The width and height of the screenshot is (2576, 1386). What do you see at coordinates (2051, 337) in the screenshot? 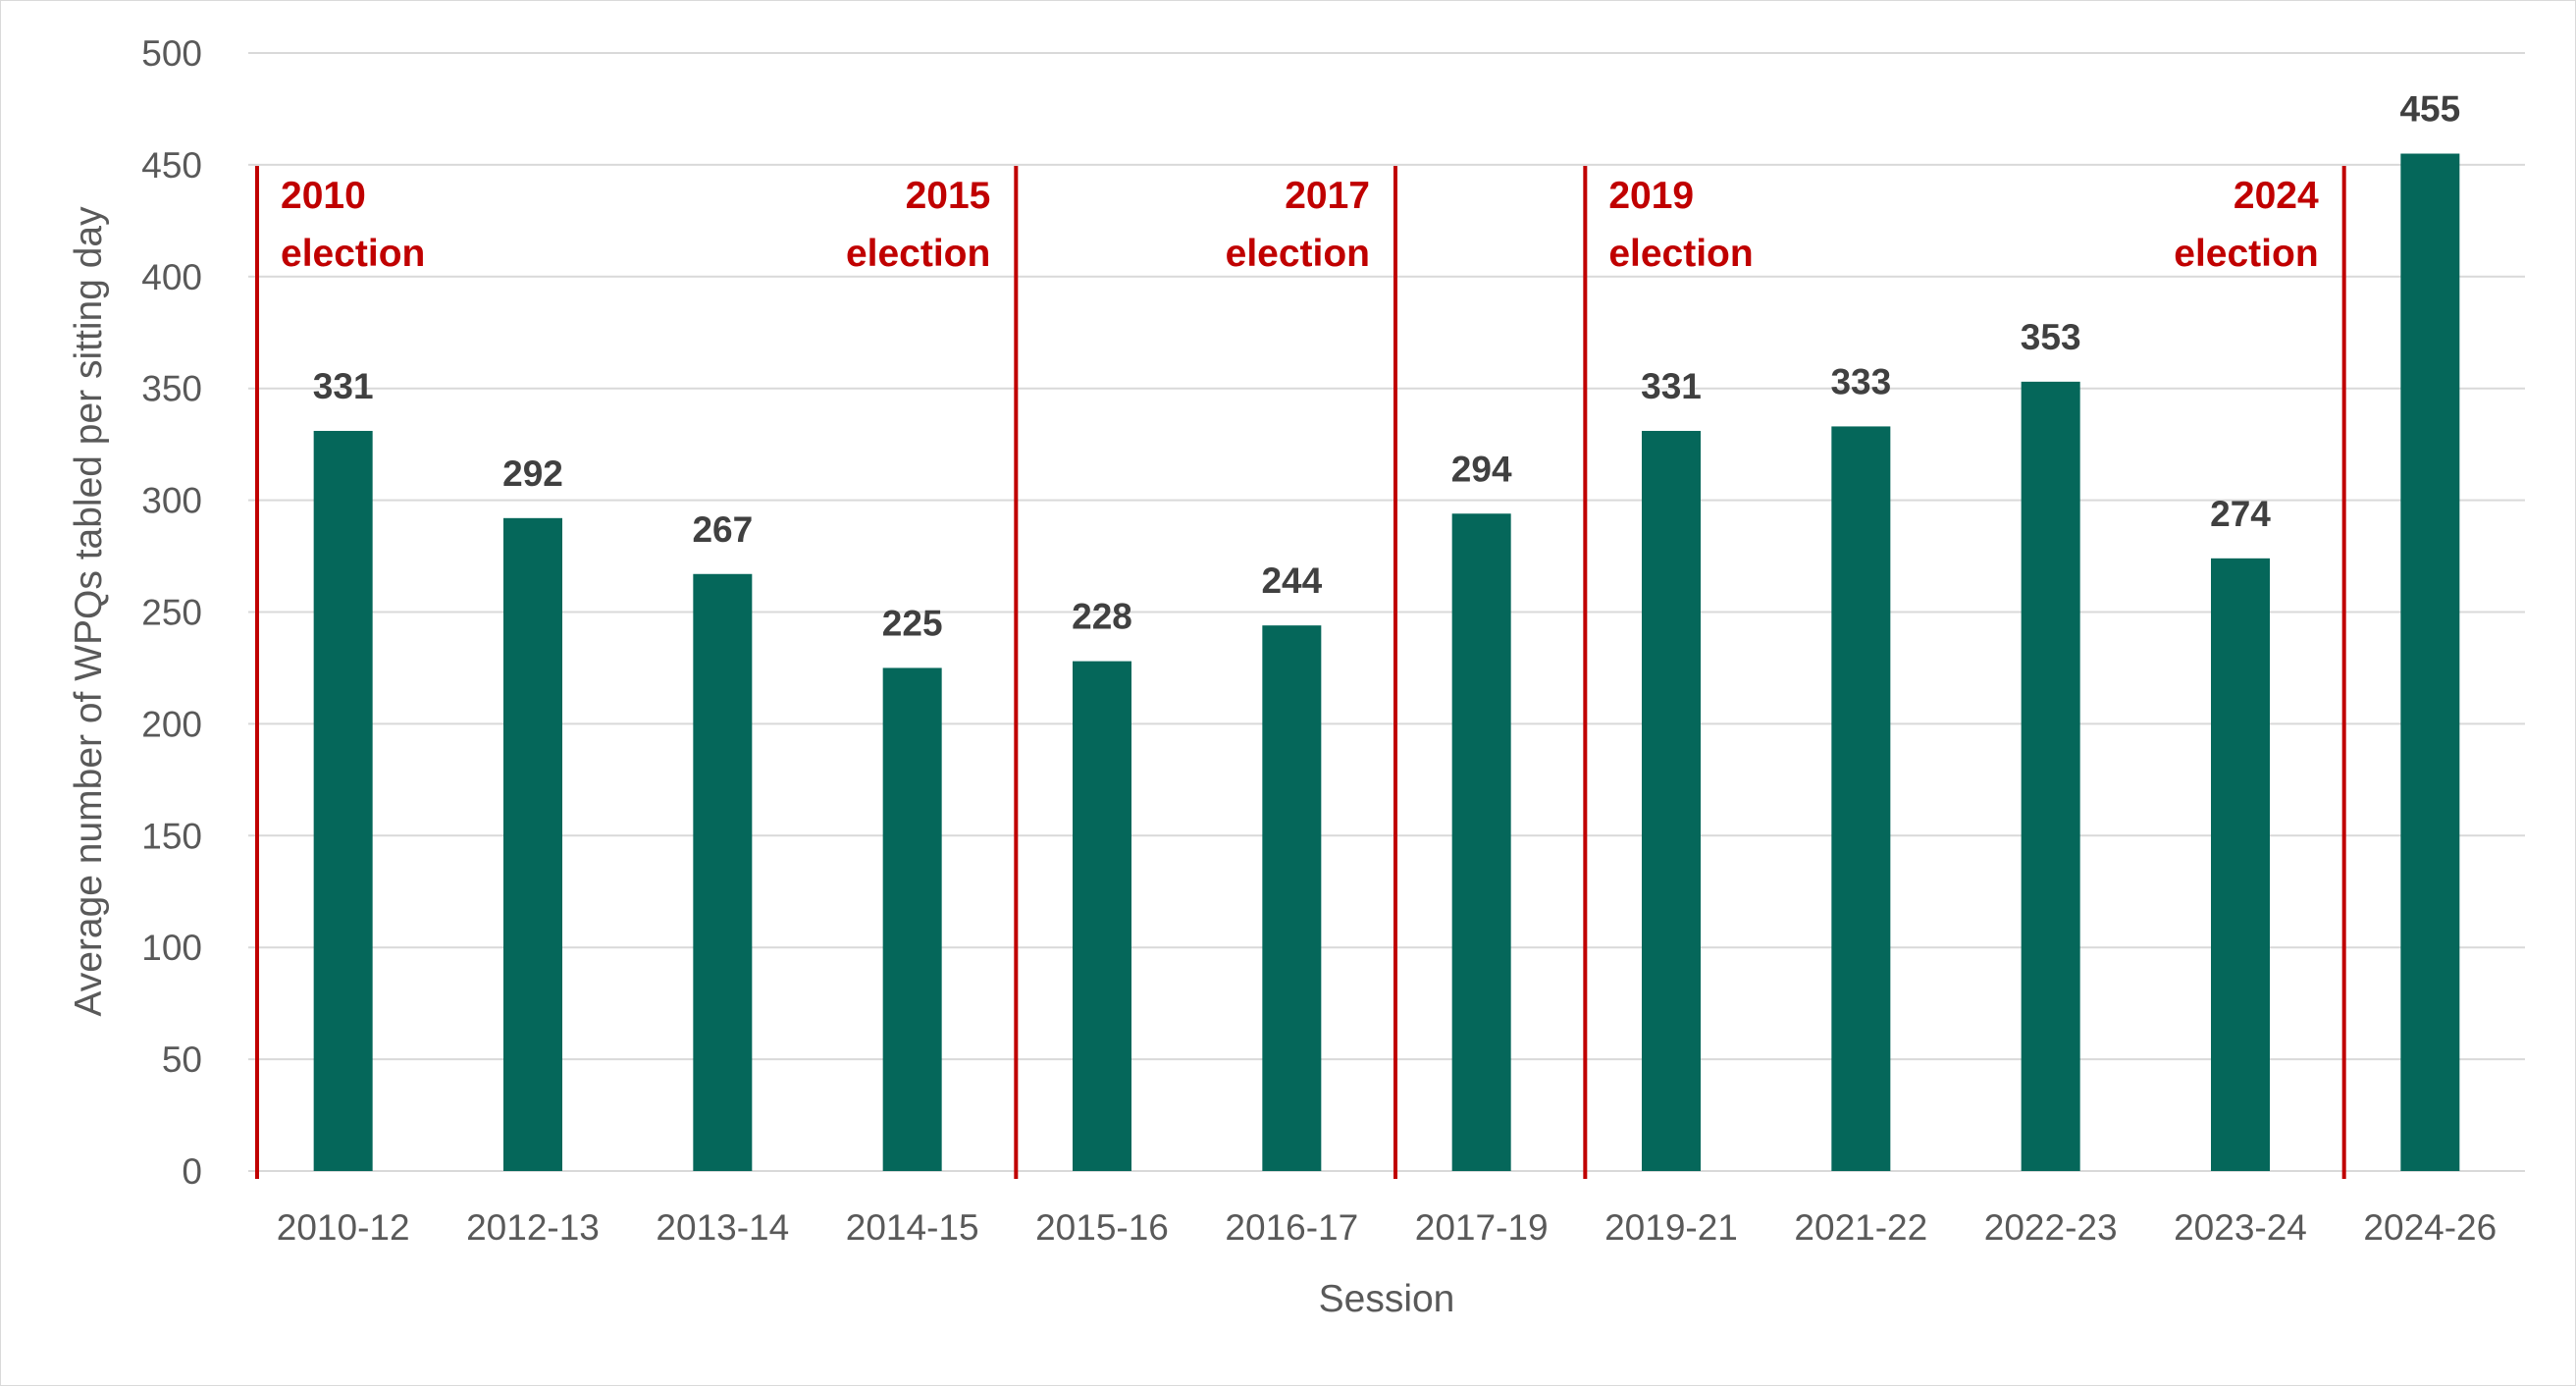
I see `data-label: 353` at bounding box center [2051, 337].